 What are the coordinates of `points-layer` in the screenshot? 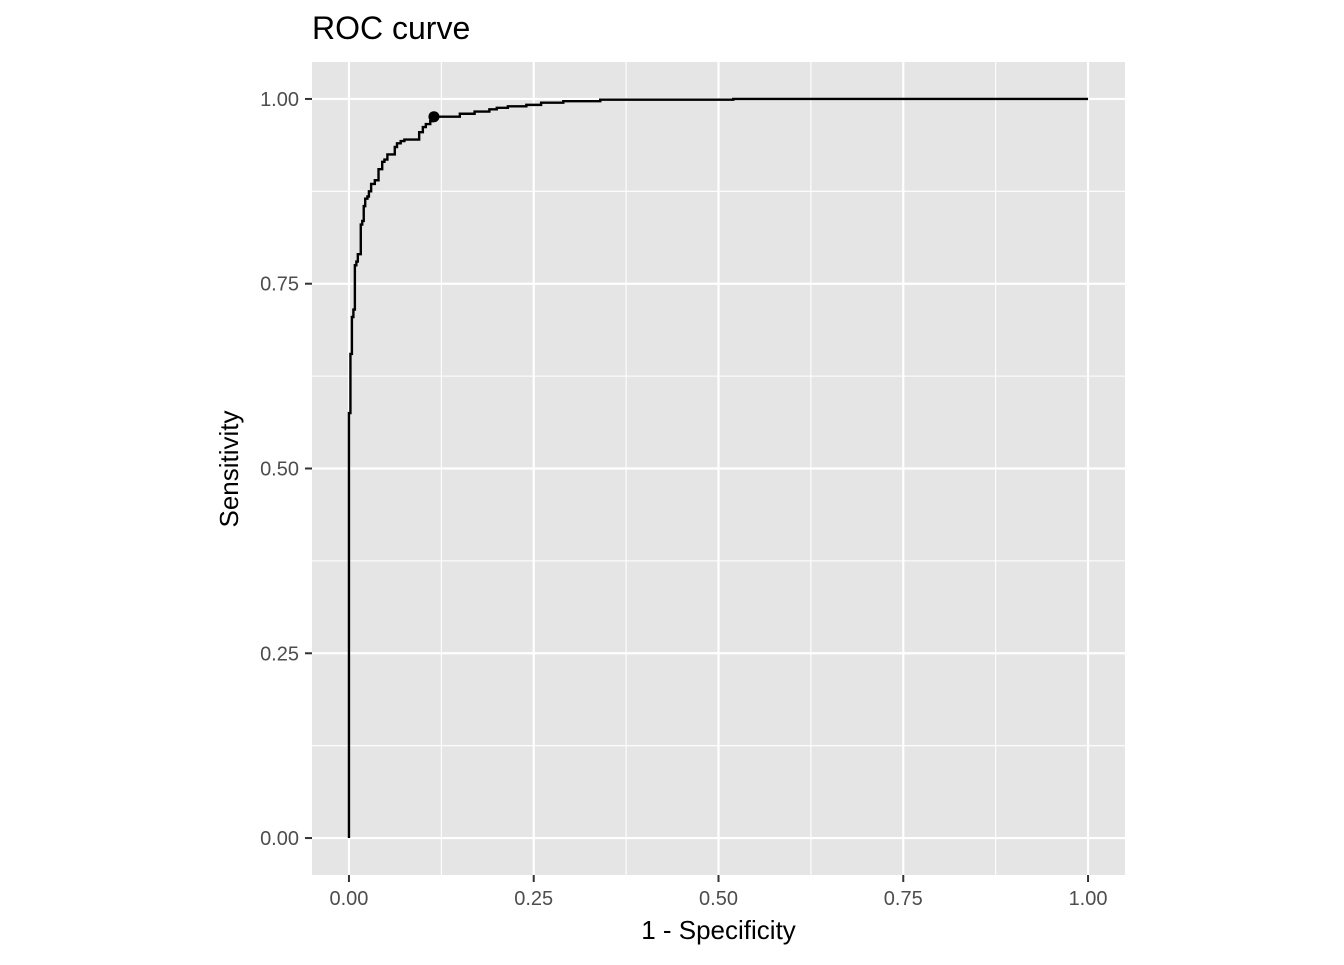 It's located at (434, 117).